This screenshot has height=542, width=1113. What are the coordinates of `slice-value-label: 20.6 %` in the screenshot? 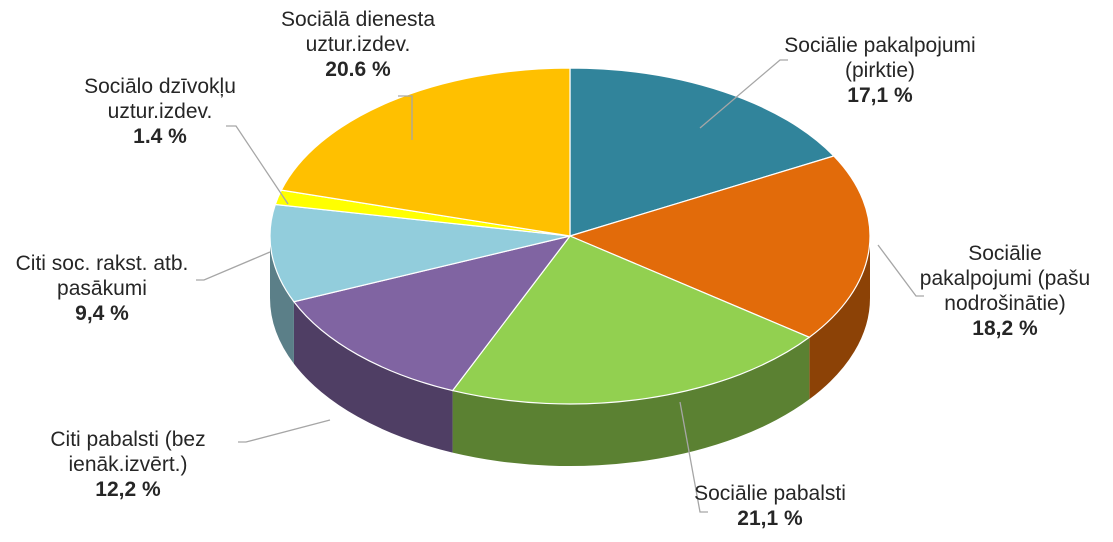 It's located at (358, 69).